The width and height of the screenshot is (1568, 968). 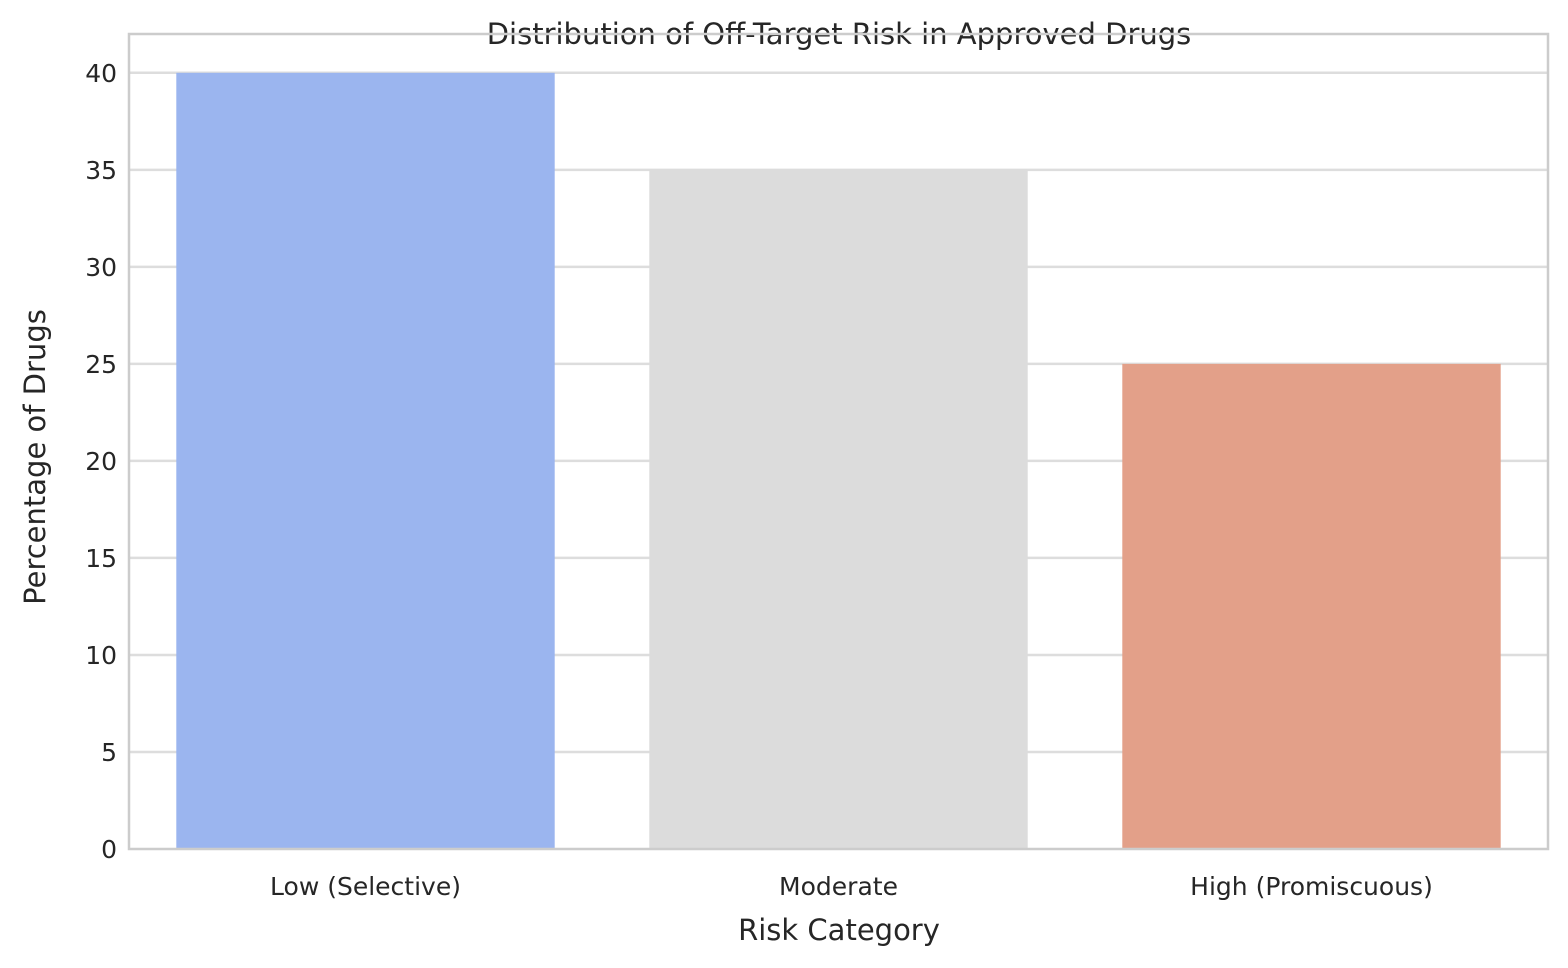 What do you see at coordinates (109, 752) in the screenshot?
I see `y-tick-label: 5` at bounding box center [109, 752].